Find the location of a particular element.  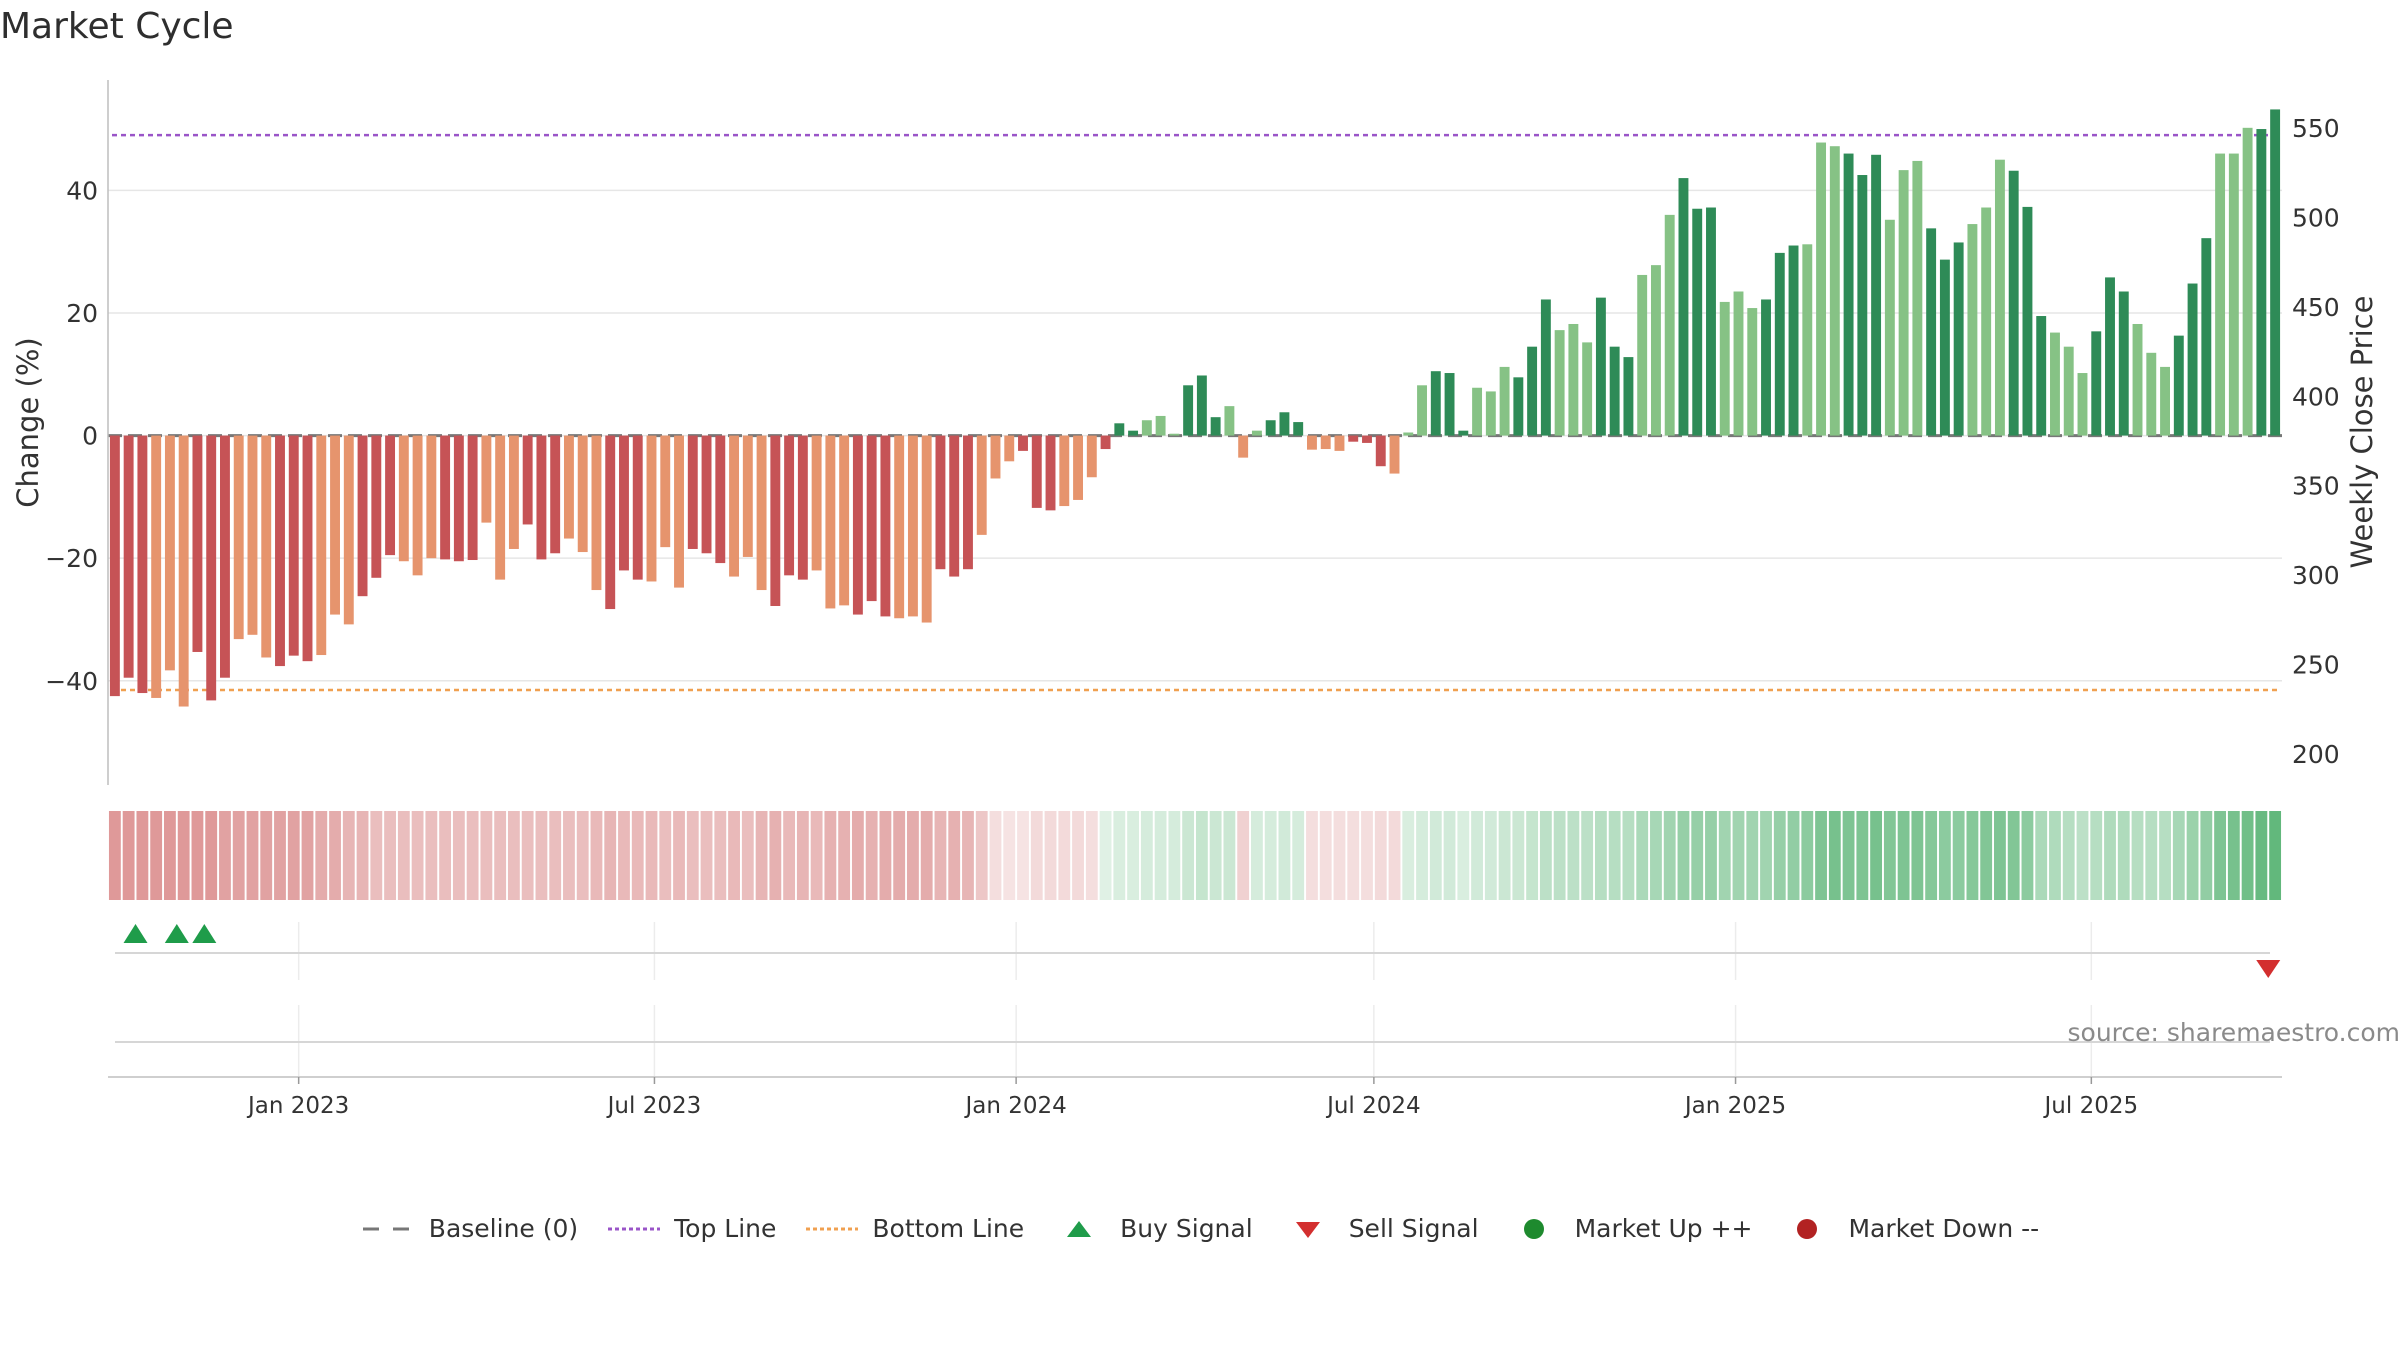

legend-item: Market Down -- is located at coordinates (1909, 1228).